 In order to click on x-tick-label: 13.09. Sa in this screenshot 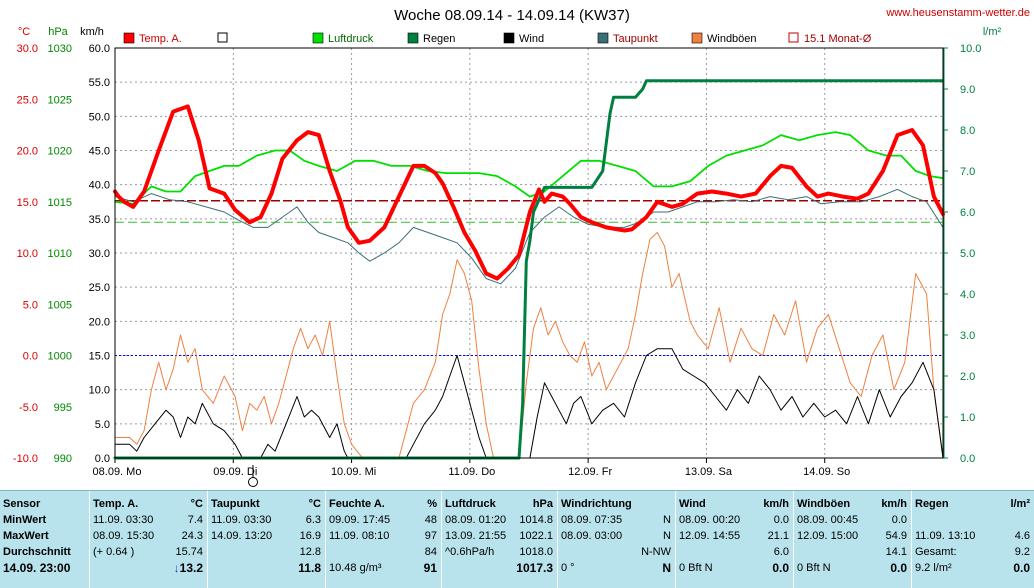, I will do `click(709, 472)`.